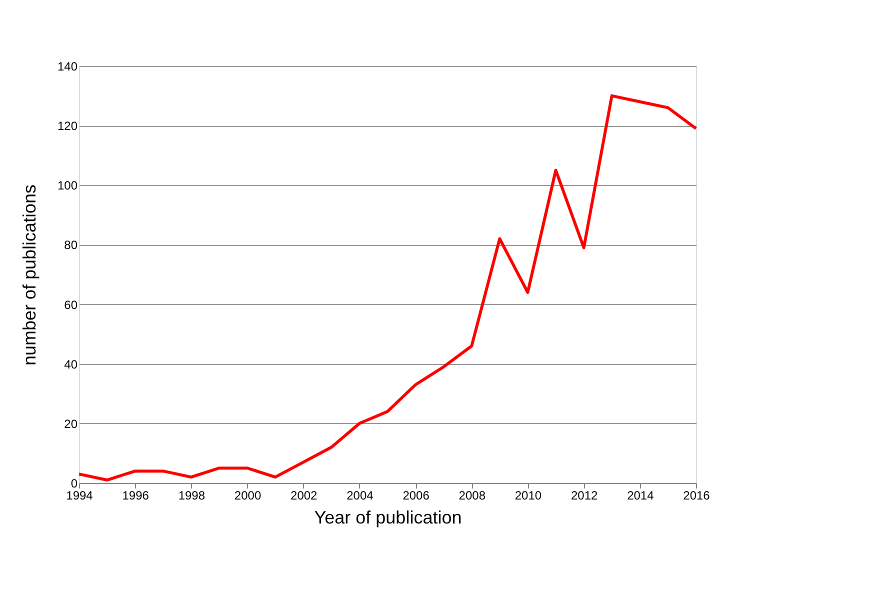 The height and width of the screenshot is (593, 891). Describe the element at coordinates (71, 245) in the screenshot. I see `y-tick-label: 80` at that location.